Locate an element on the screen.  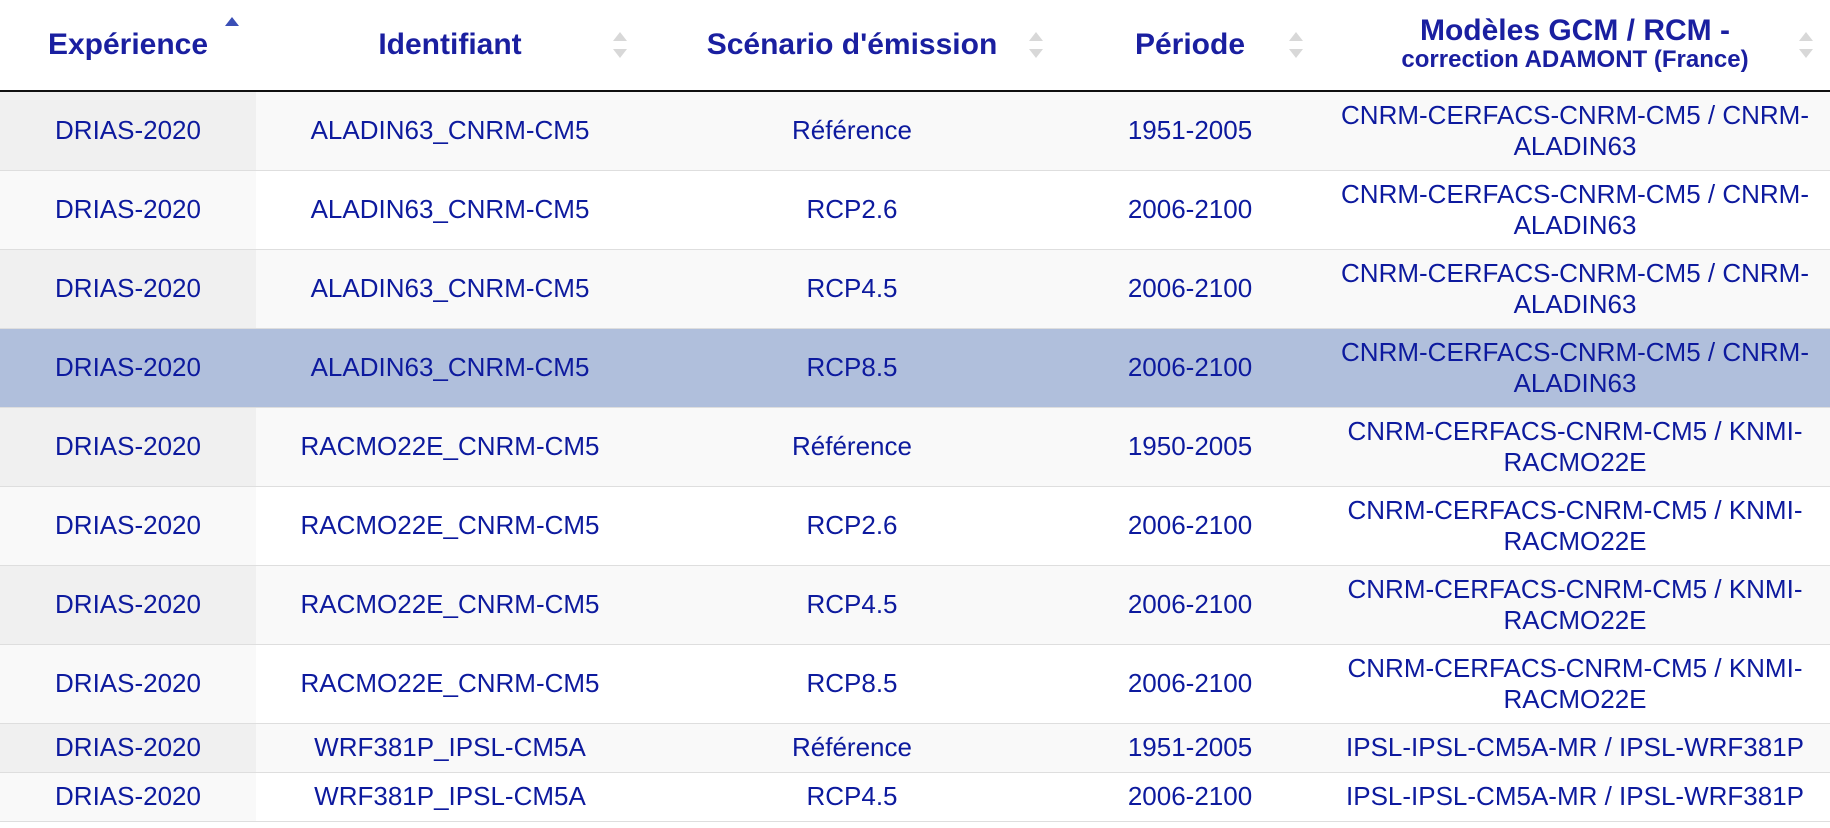
column-header-experience: Expérience is located at coordinates (128, 46).